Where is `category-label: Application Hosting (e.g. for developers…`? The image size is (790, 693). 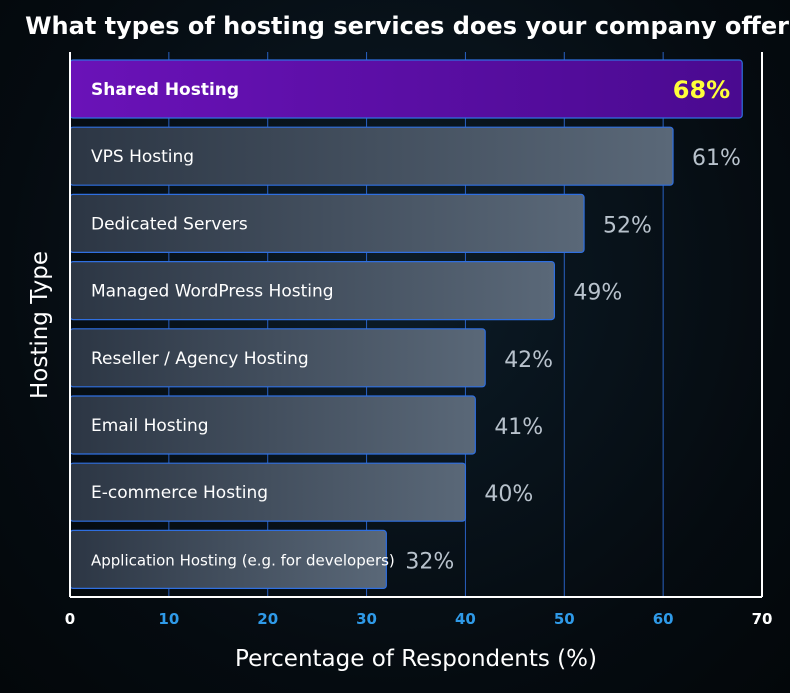
category-label: Application Hosting (e.g. for developers… is located at coordinates (243, 560).